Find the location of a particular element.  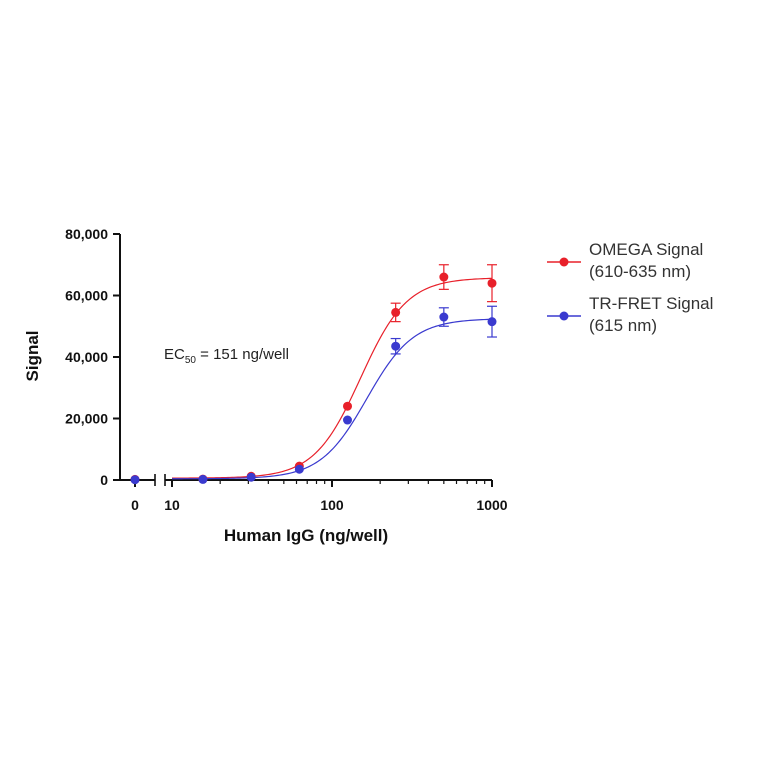

x-tick-label: 0 is located at coordinates (135, 505).